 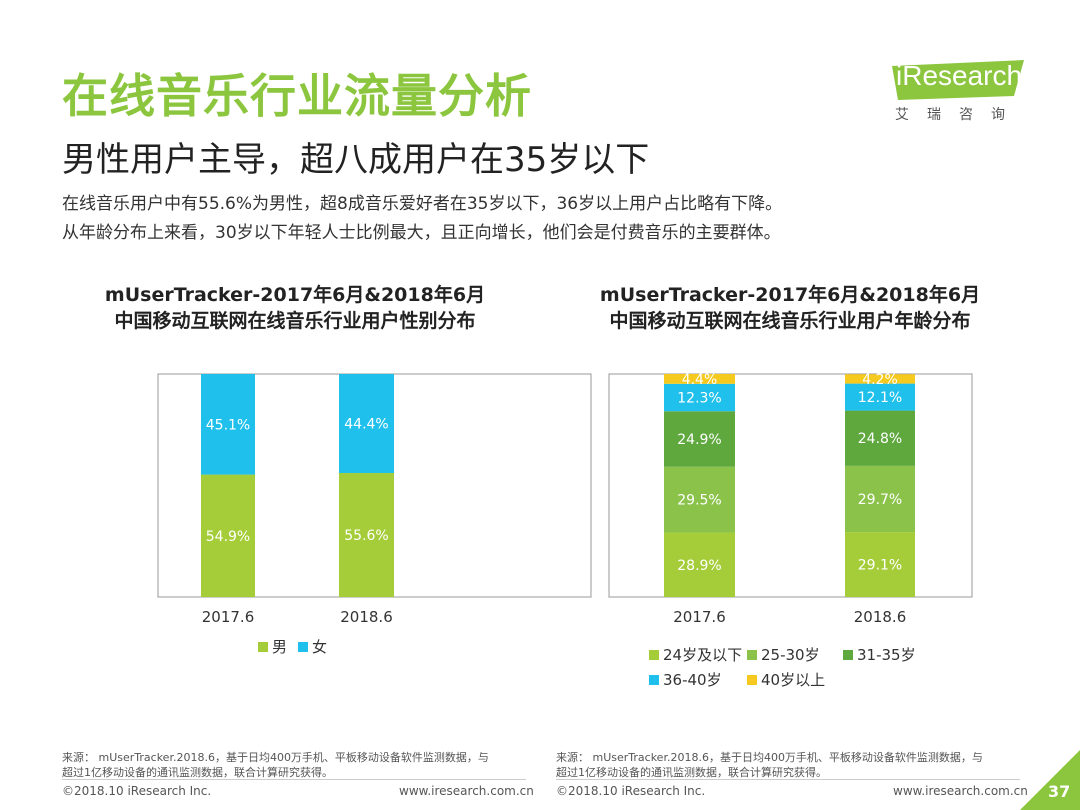 I want to click on age-data-label: 24.9%, so click(x=699, y=440).